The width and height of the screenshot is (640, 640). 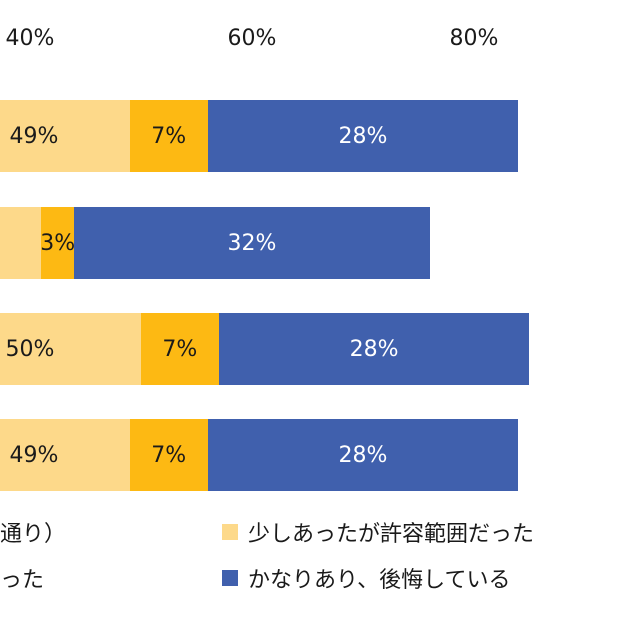 I want to click on legend-swatch-regret, so click(x=230, y=578).